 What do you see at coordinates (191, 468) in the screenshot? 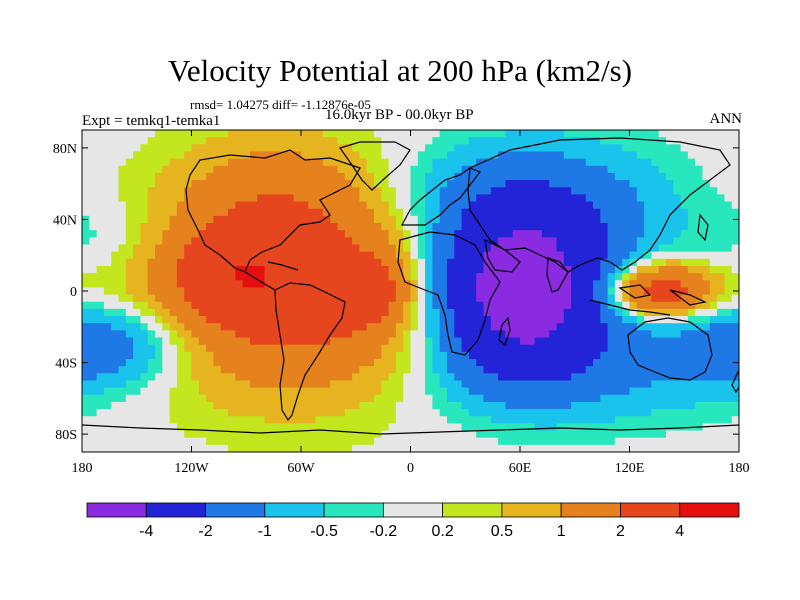
I see `x-tick-label: 120W` at bounding box center [191, 468].